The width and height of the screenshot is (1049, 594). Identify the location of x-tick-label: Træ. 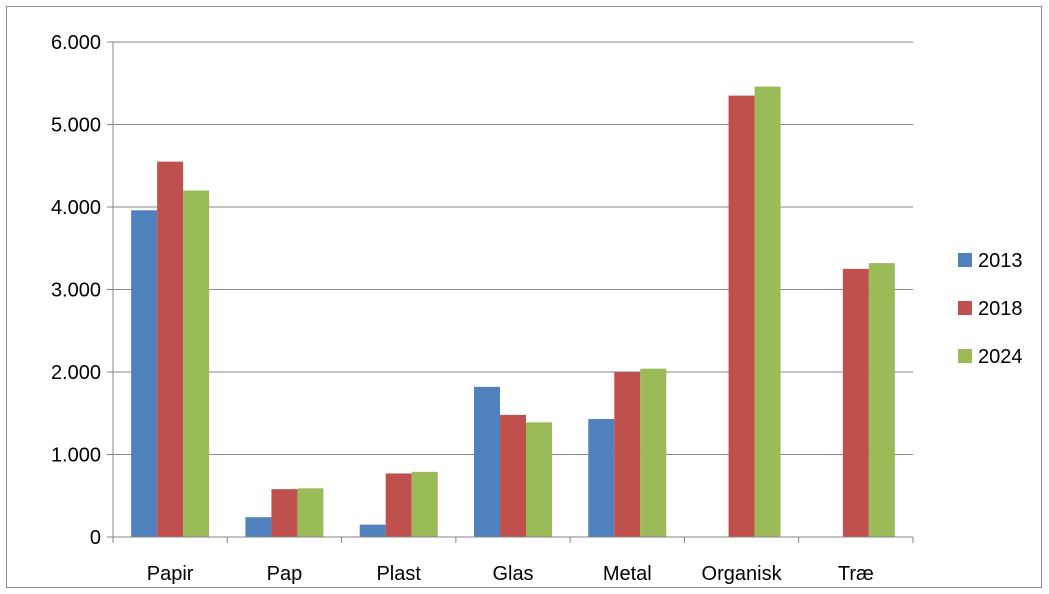
(856, 574).